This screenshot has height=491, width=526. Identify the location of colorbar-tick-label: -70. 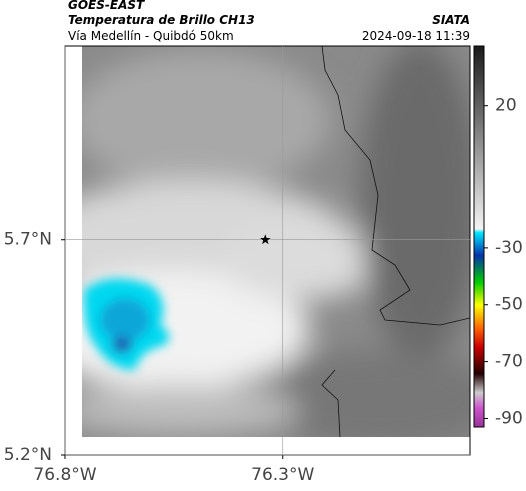
(509, 362).